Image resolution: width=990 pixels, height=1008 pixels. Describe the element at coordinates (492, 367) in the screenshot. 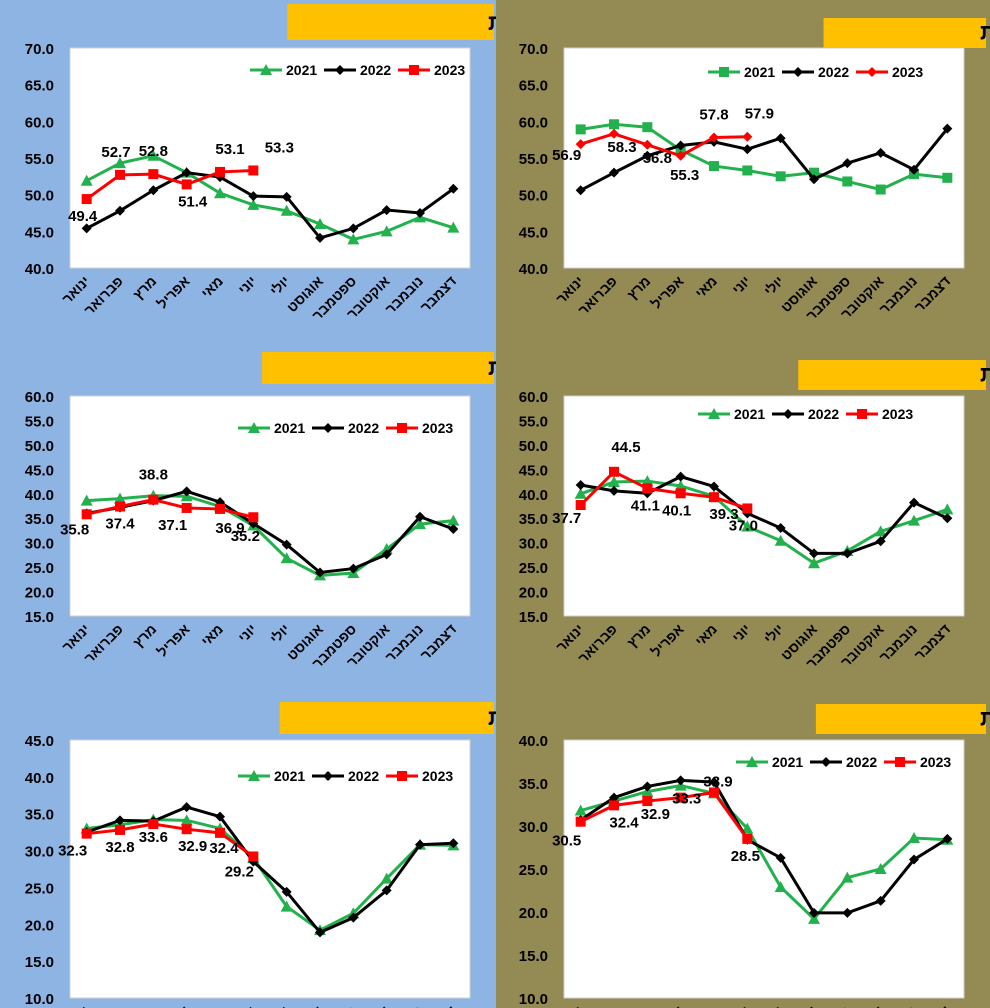

I see `chart-title: מבכירות - כלל הזרעות` at that location.